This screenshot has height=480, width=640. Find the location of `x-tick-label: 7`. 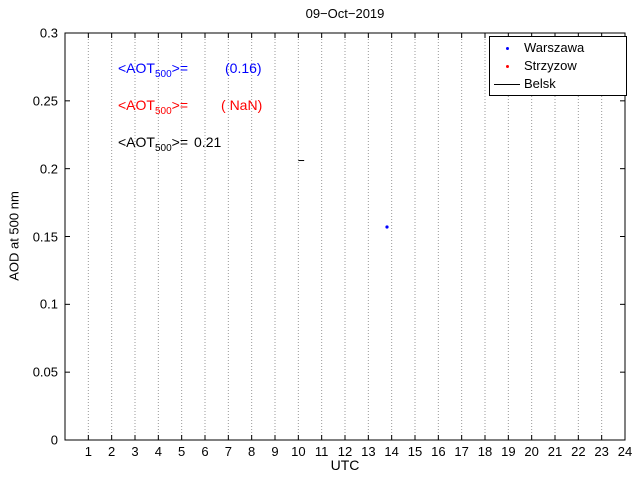

x-tick-label: 7 is located at coordinates (228, 451).